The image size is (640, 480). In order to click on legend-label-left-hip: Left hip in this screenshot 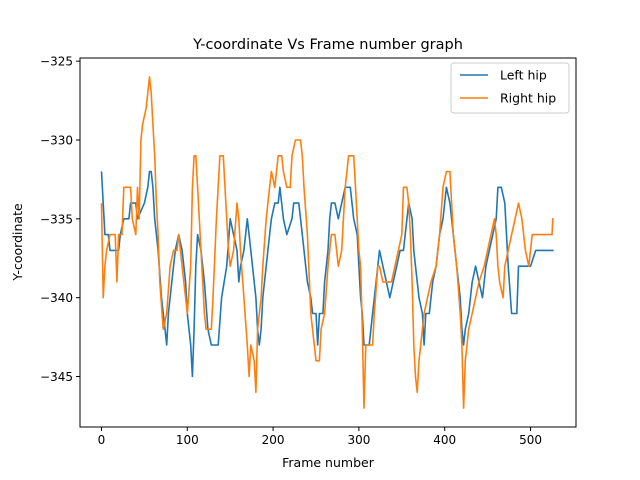, I will do `click(523, 75)`.